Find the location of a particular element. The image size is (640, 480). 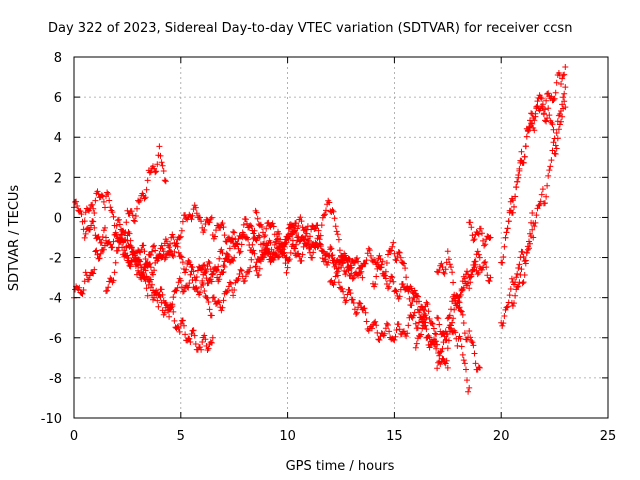

series-sat-t is located at coordinates (522, 257).